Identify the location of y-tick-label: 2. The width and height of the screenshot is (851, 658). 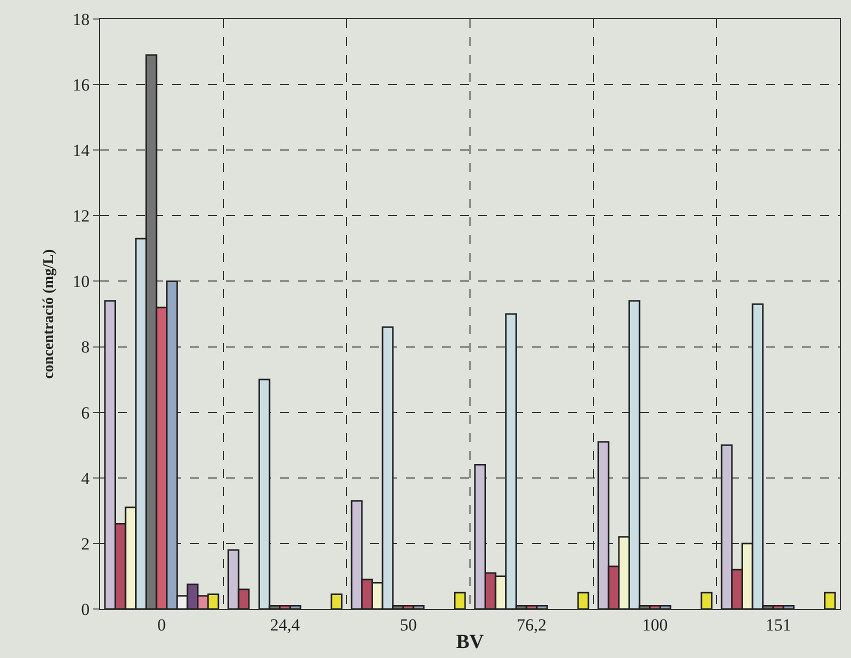
(85, 544).